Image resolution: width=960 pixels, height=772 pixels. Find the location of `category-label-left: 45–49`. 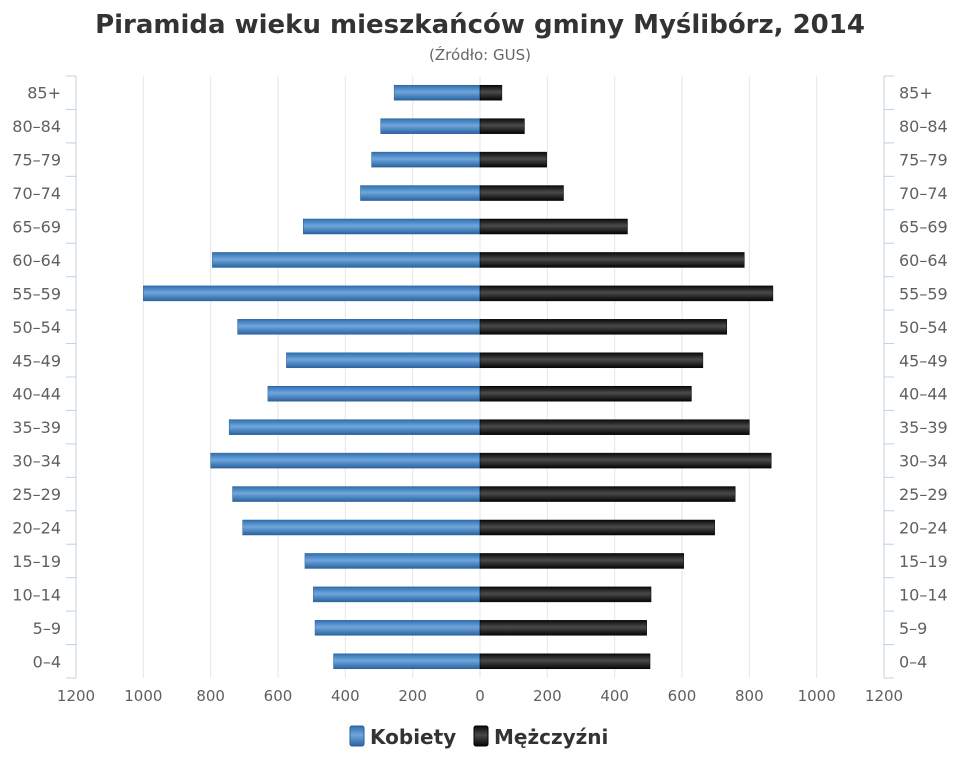

category-label-left: 45–49 is located at coordinates (36, 360).